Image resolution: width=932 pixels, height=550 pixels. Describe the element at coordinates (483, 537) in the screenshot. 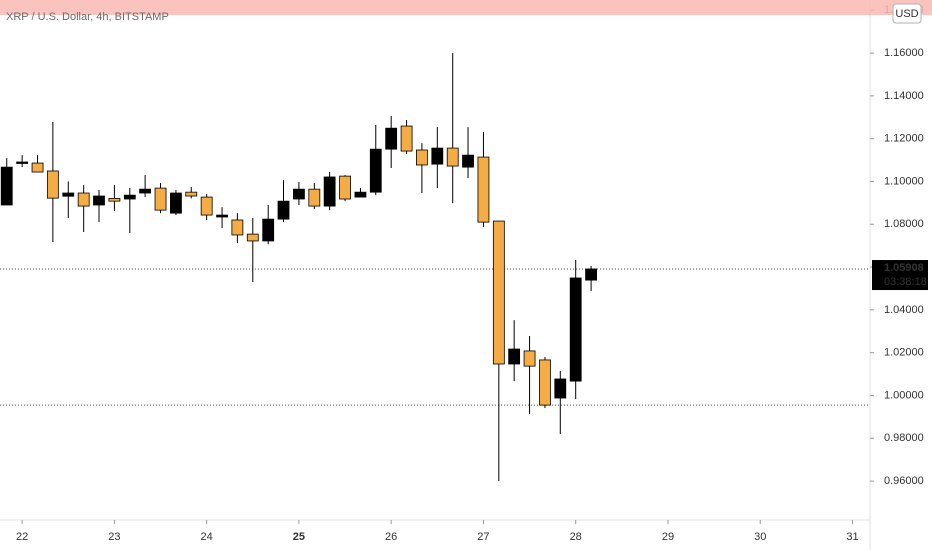

I see `x-tick-label: 27` at that location.